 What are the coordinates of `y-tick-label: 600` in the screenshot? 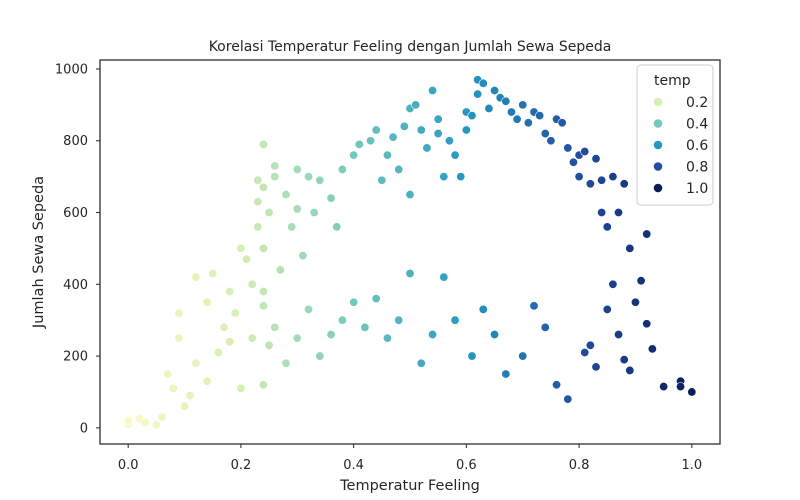 It's located at (75, 213).